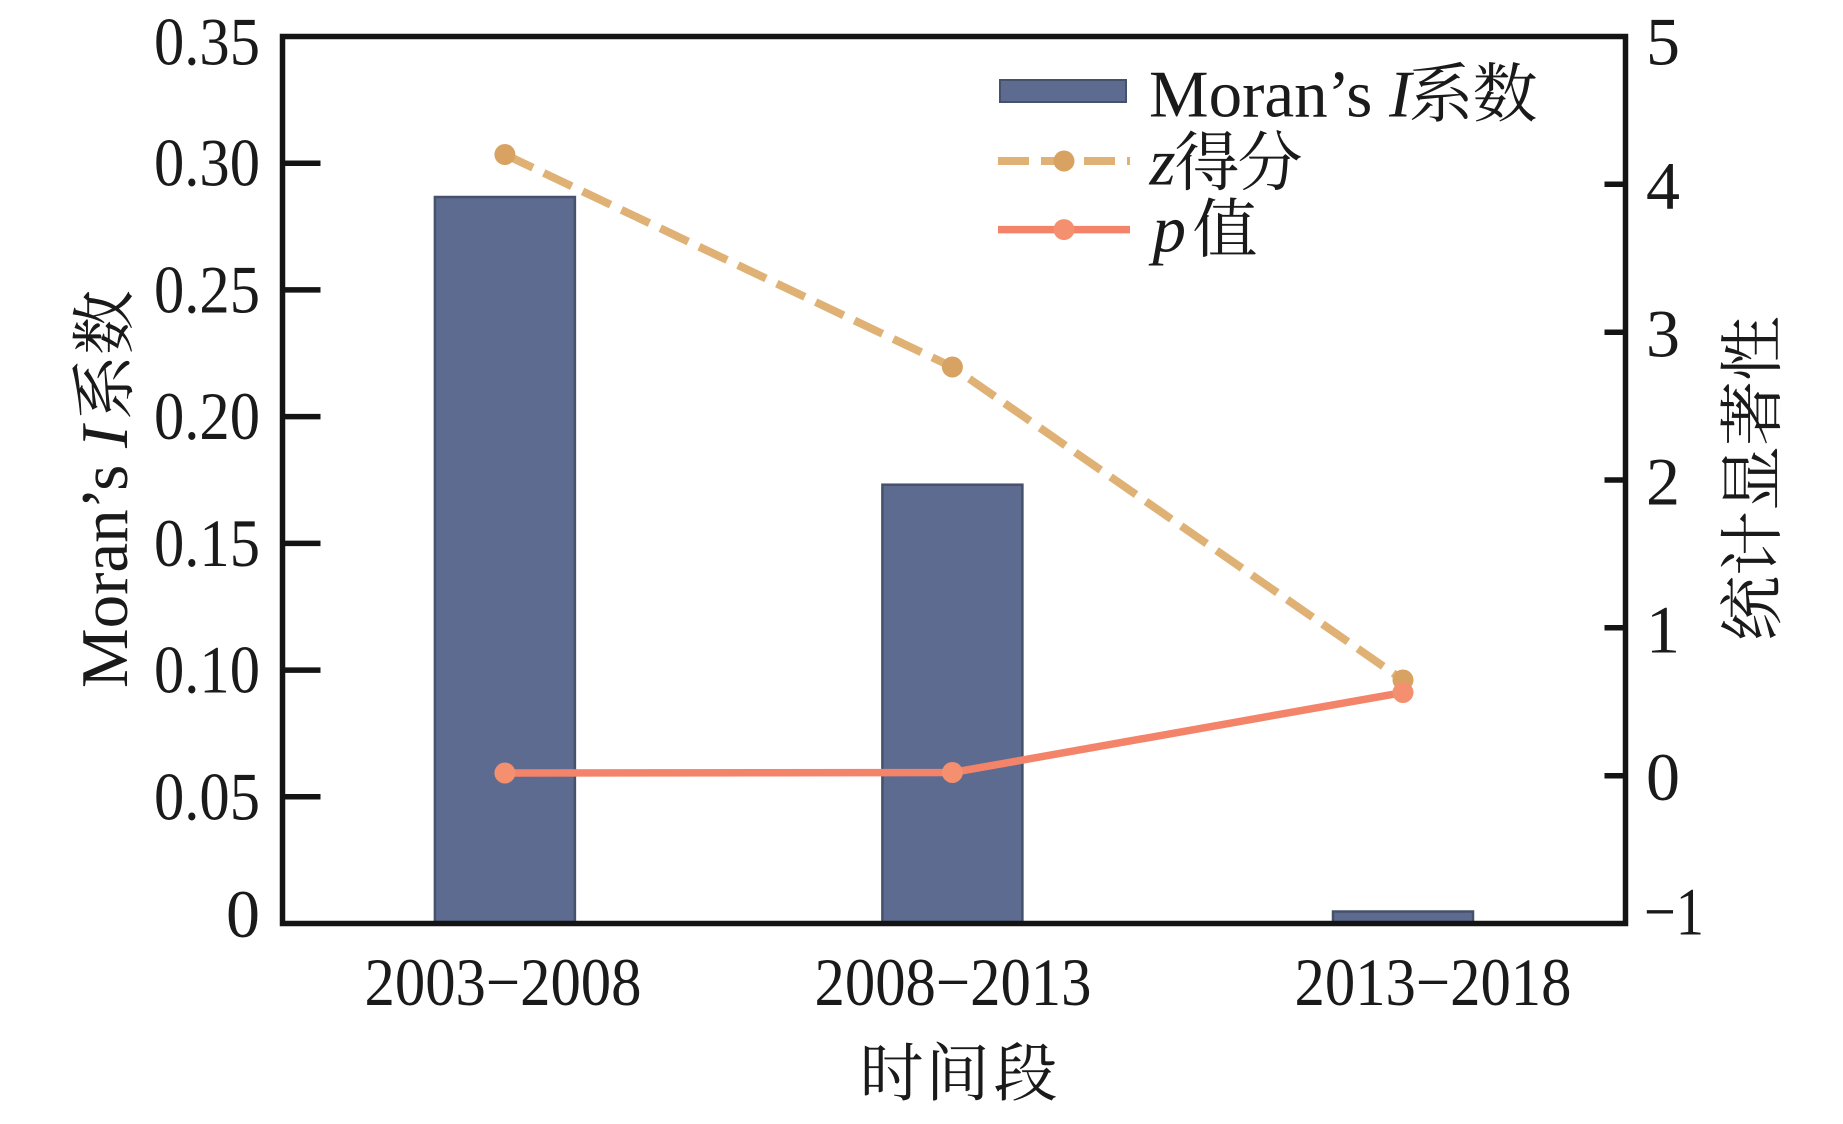 The height and width of the screenshot is (1124, 1843). I want to click on svg-text: 0.35, so click(207, 42).